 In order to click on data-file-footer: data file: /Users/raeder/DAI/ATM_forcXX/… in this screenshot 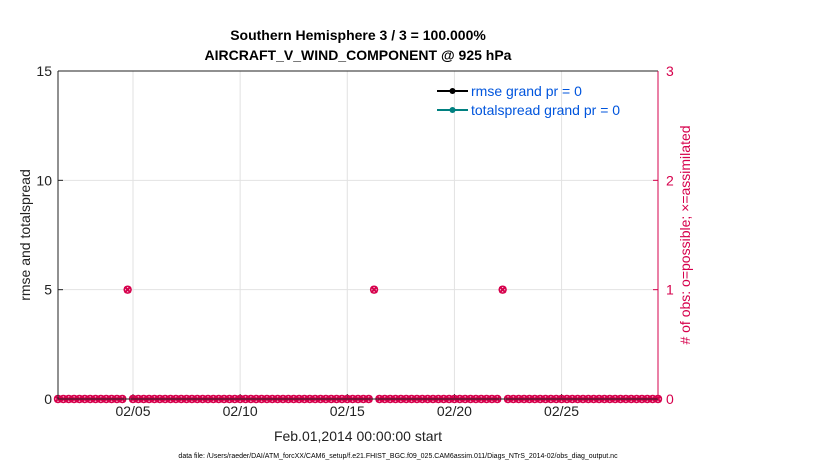, I will do `click(398, 456)`.